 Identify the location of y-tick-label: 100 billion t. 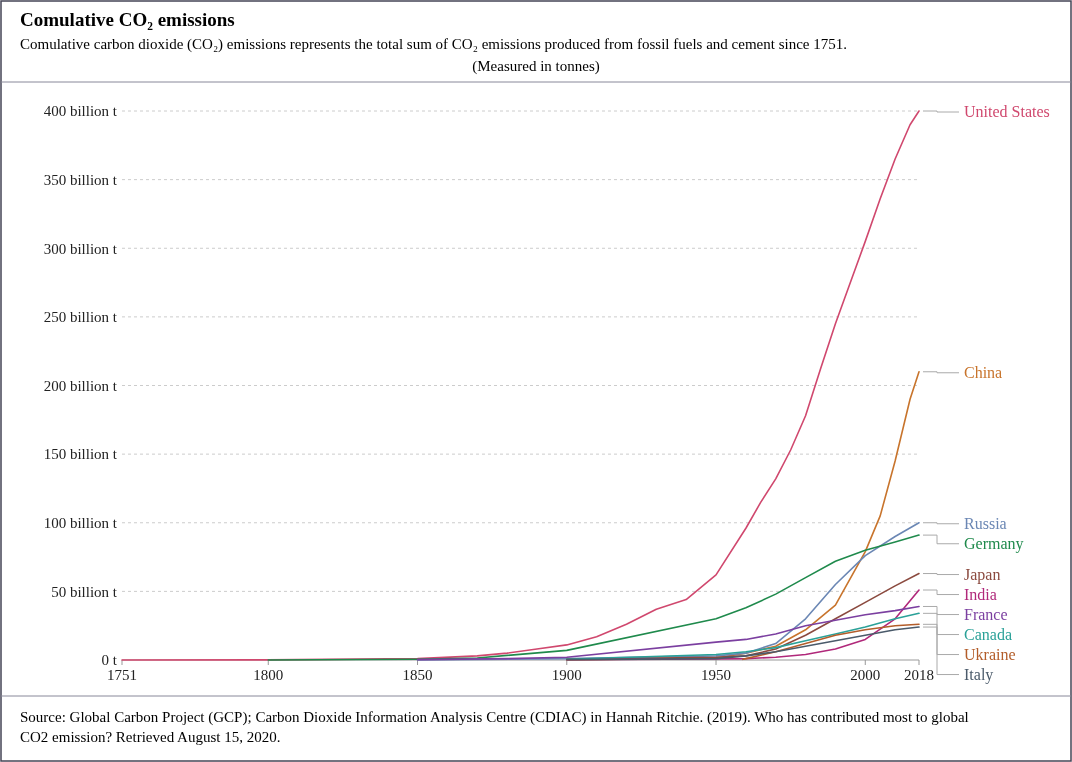
(80, 523).